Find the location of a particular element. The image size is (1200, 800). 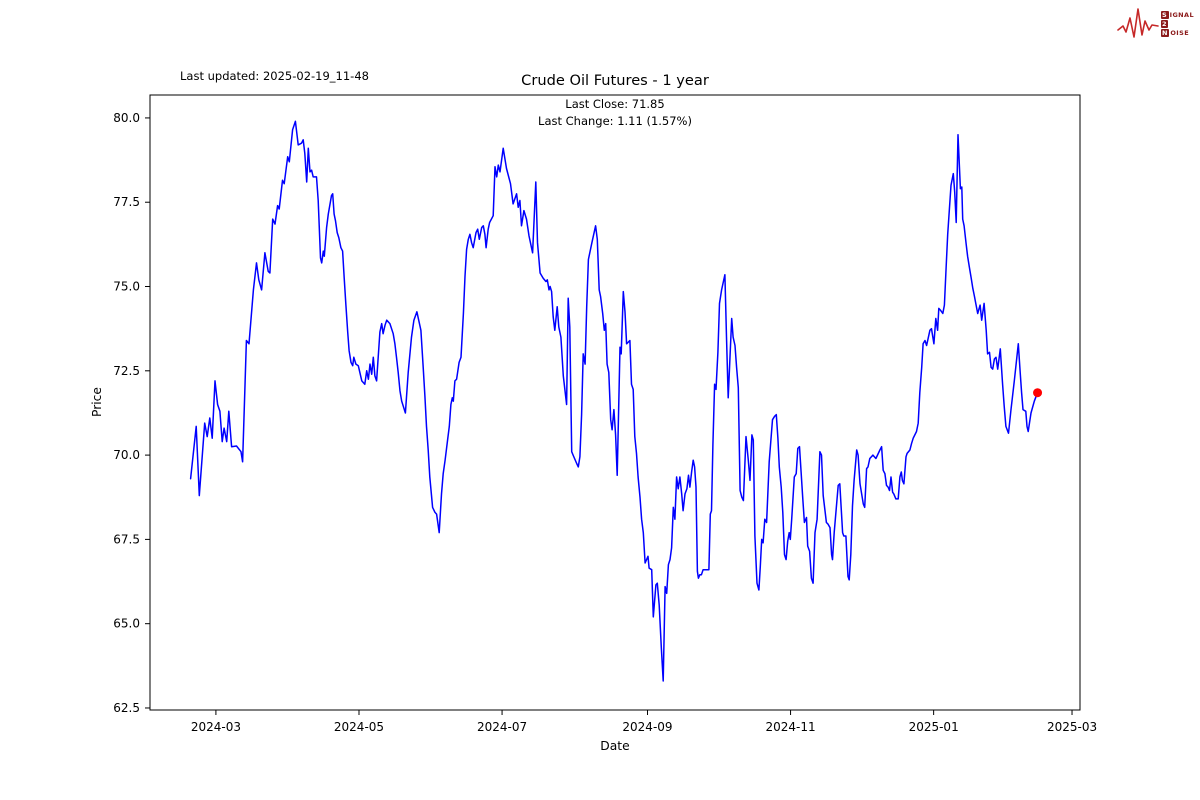

x-tick-label: 2024-05 is located at coordinates (359, 727).